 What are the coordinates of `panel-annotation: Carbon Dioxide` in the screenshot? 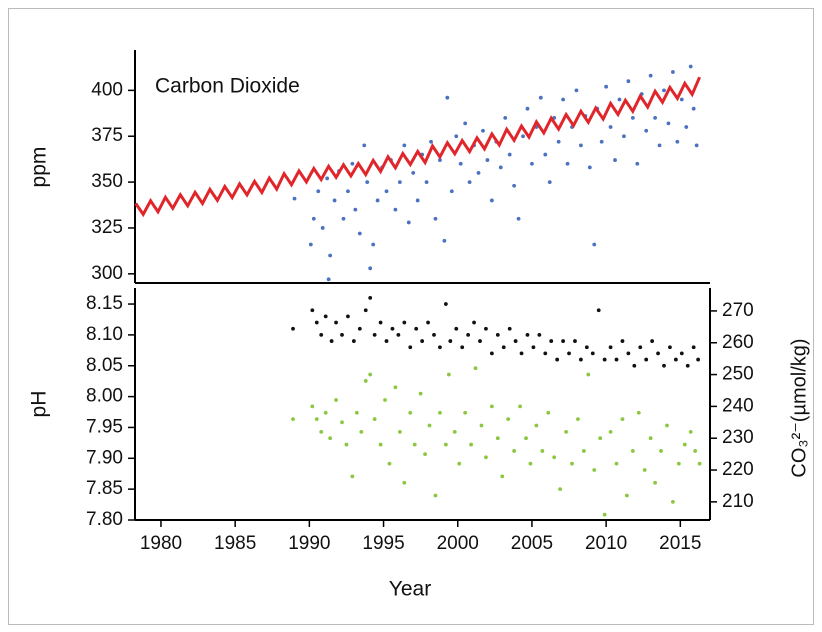 It's located at (227, 86).